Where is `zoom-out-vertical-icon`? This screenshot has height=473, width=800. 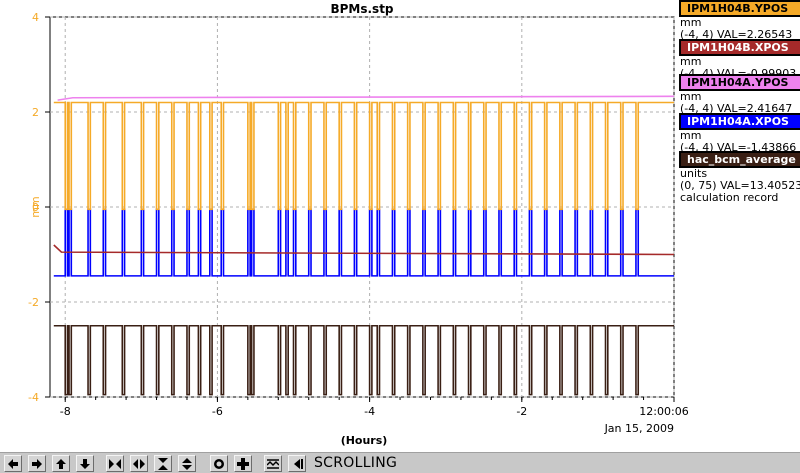
zoom-out-vertical-icon is located at coordinates (187, 464).